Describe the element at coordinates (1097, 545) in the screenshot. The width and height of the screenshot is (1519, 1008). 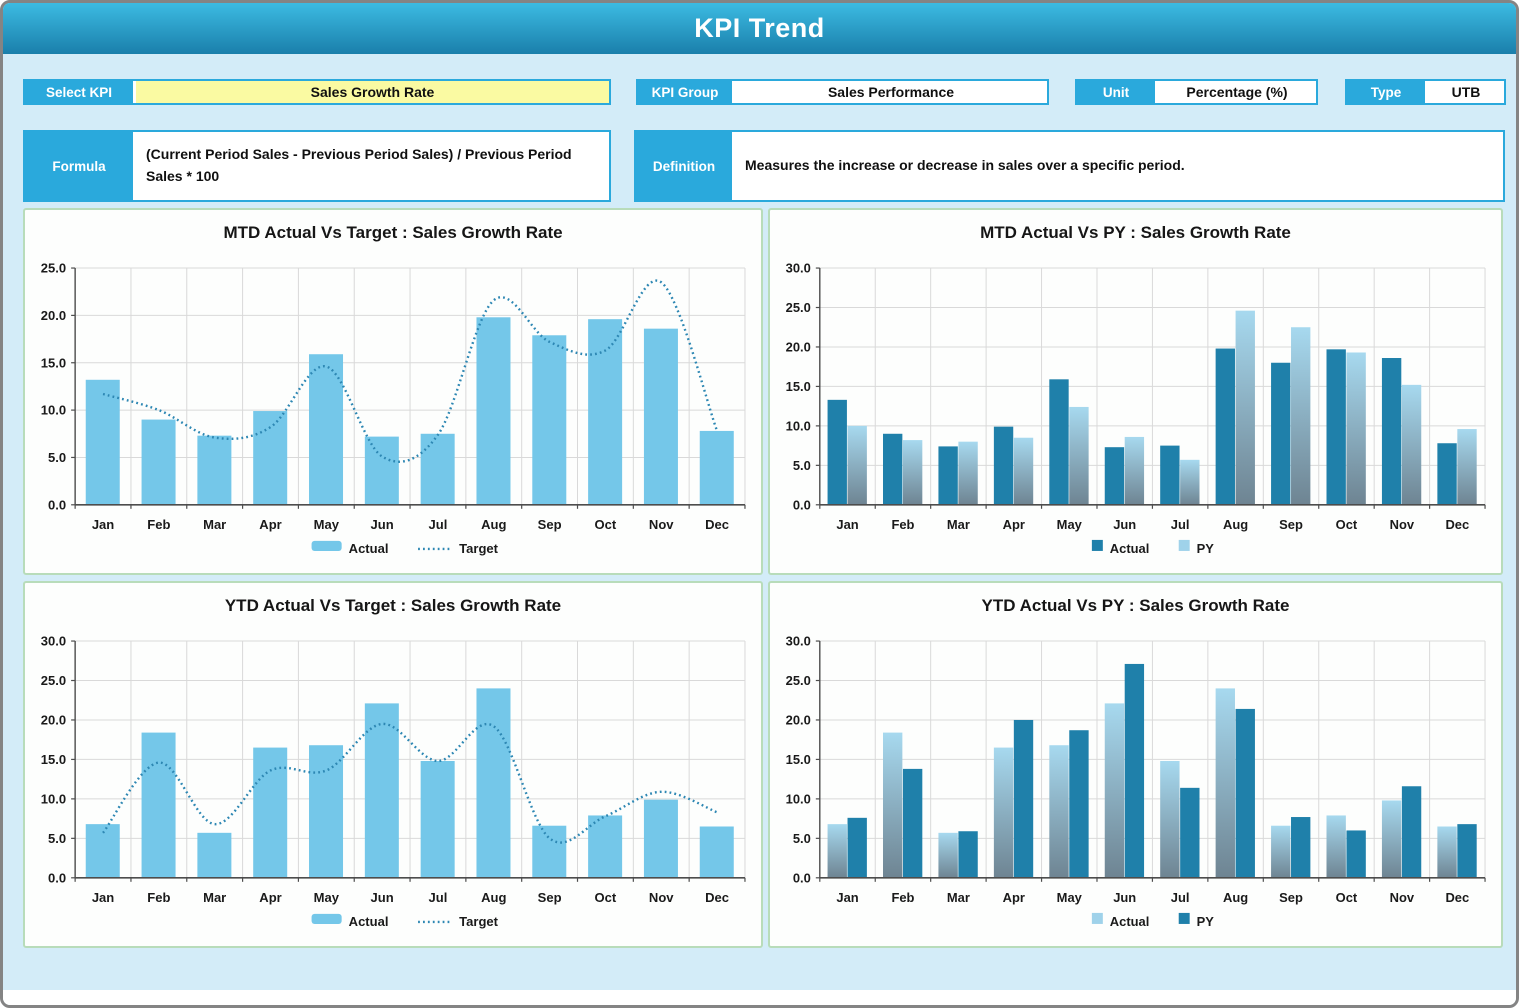
I see `legend-square-swatch` at that location.